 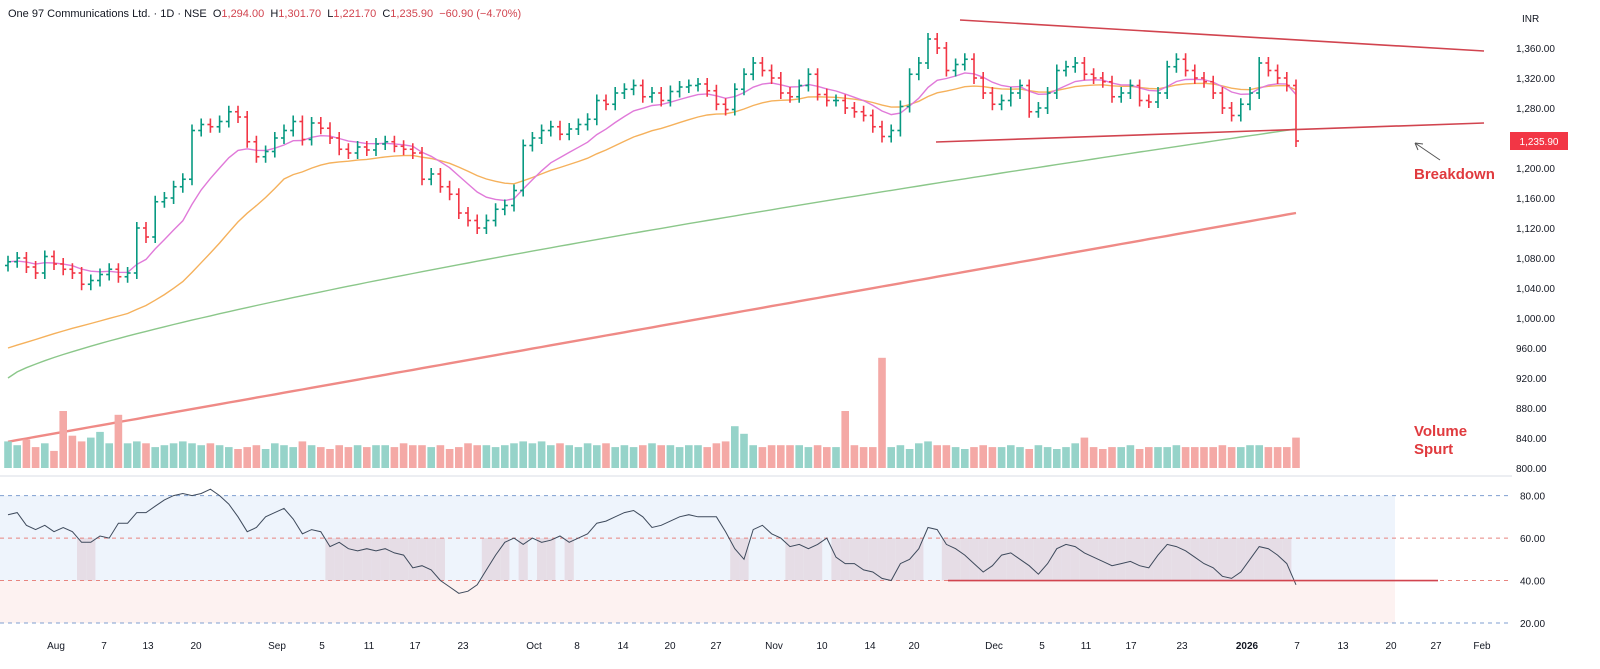 What do you see at coordinates (577, 646) in the screenshot?
I see `x-tick-label: 8` at bounding box center [577, 646].